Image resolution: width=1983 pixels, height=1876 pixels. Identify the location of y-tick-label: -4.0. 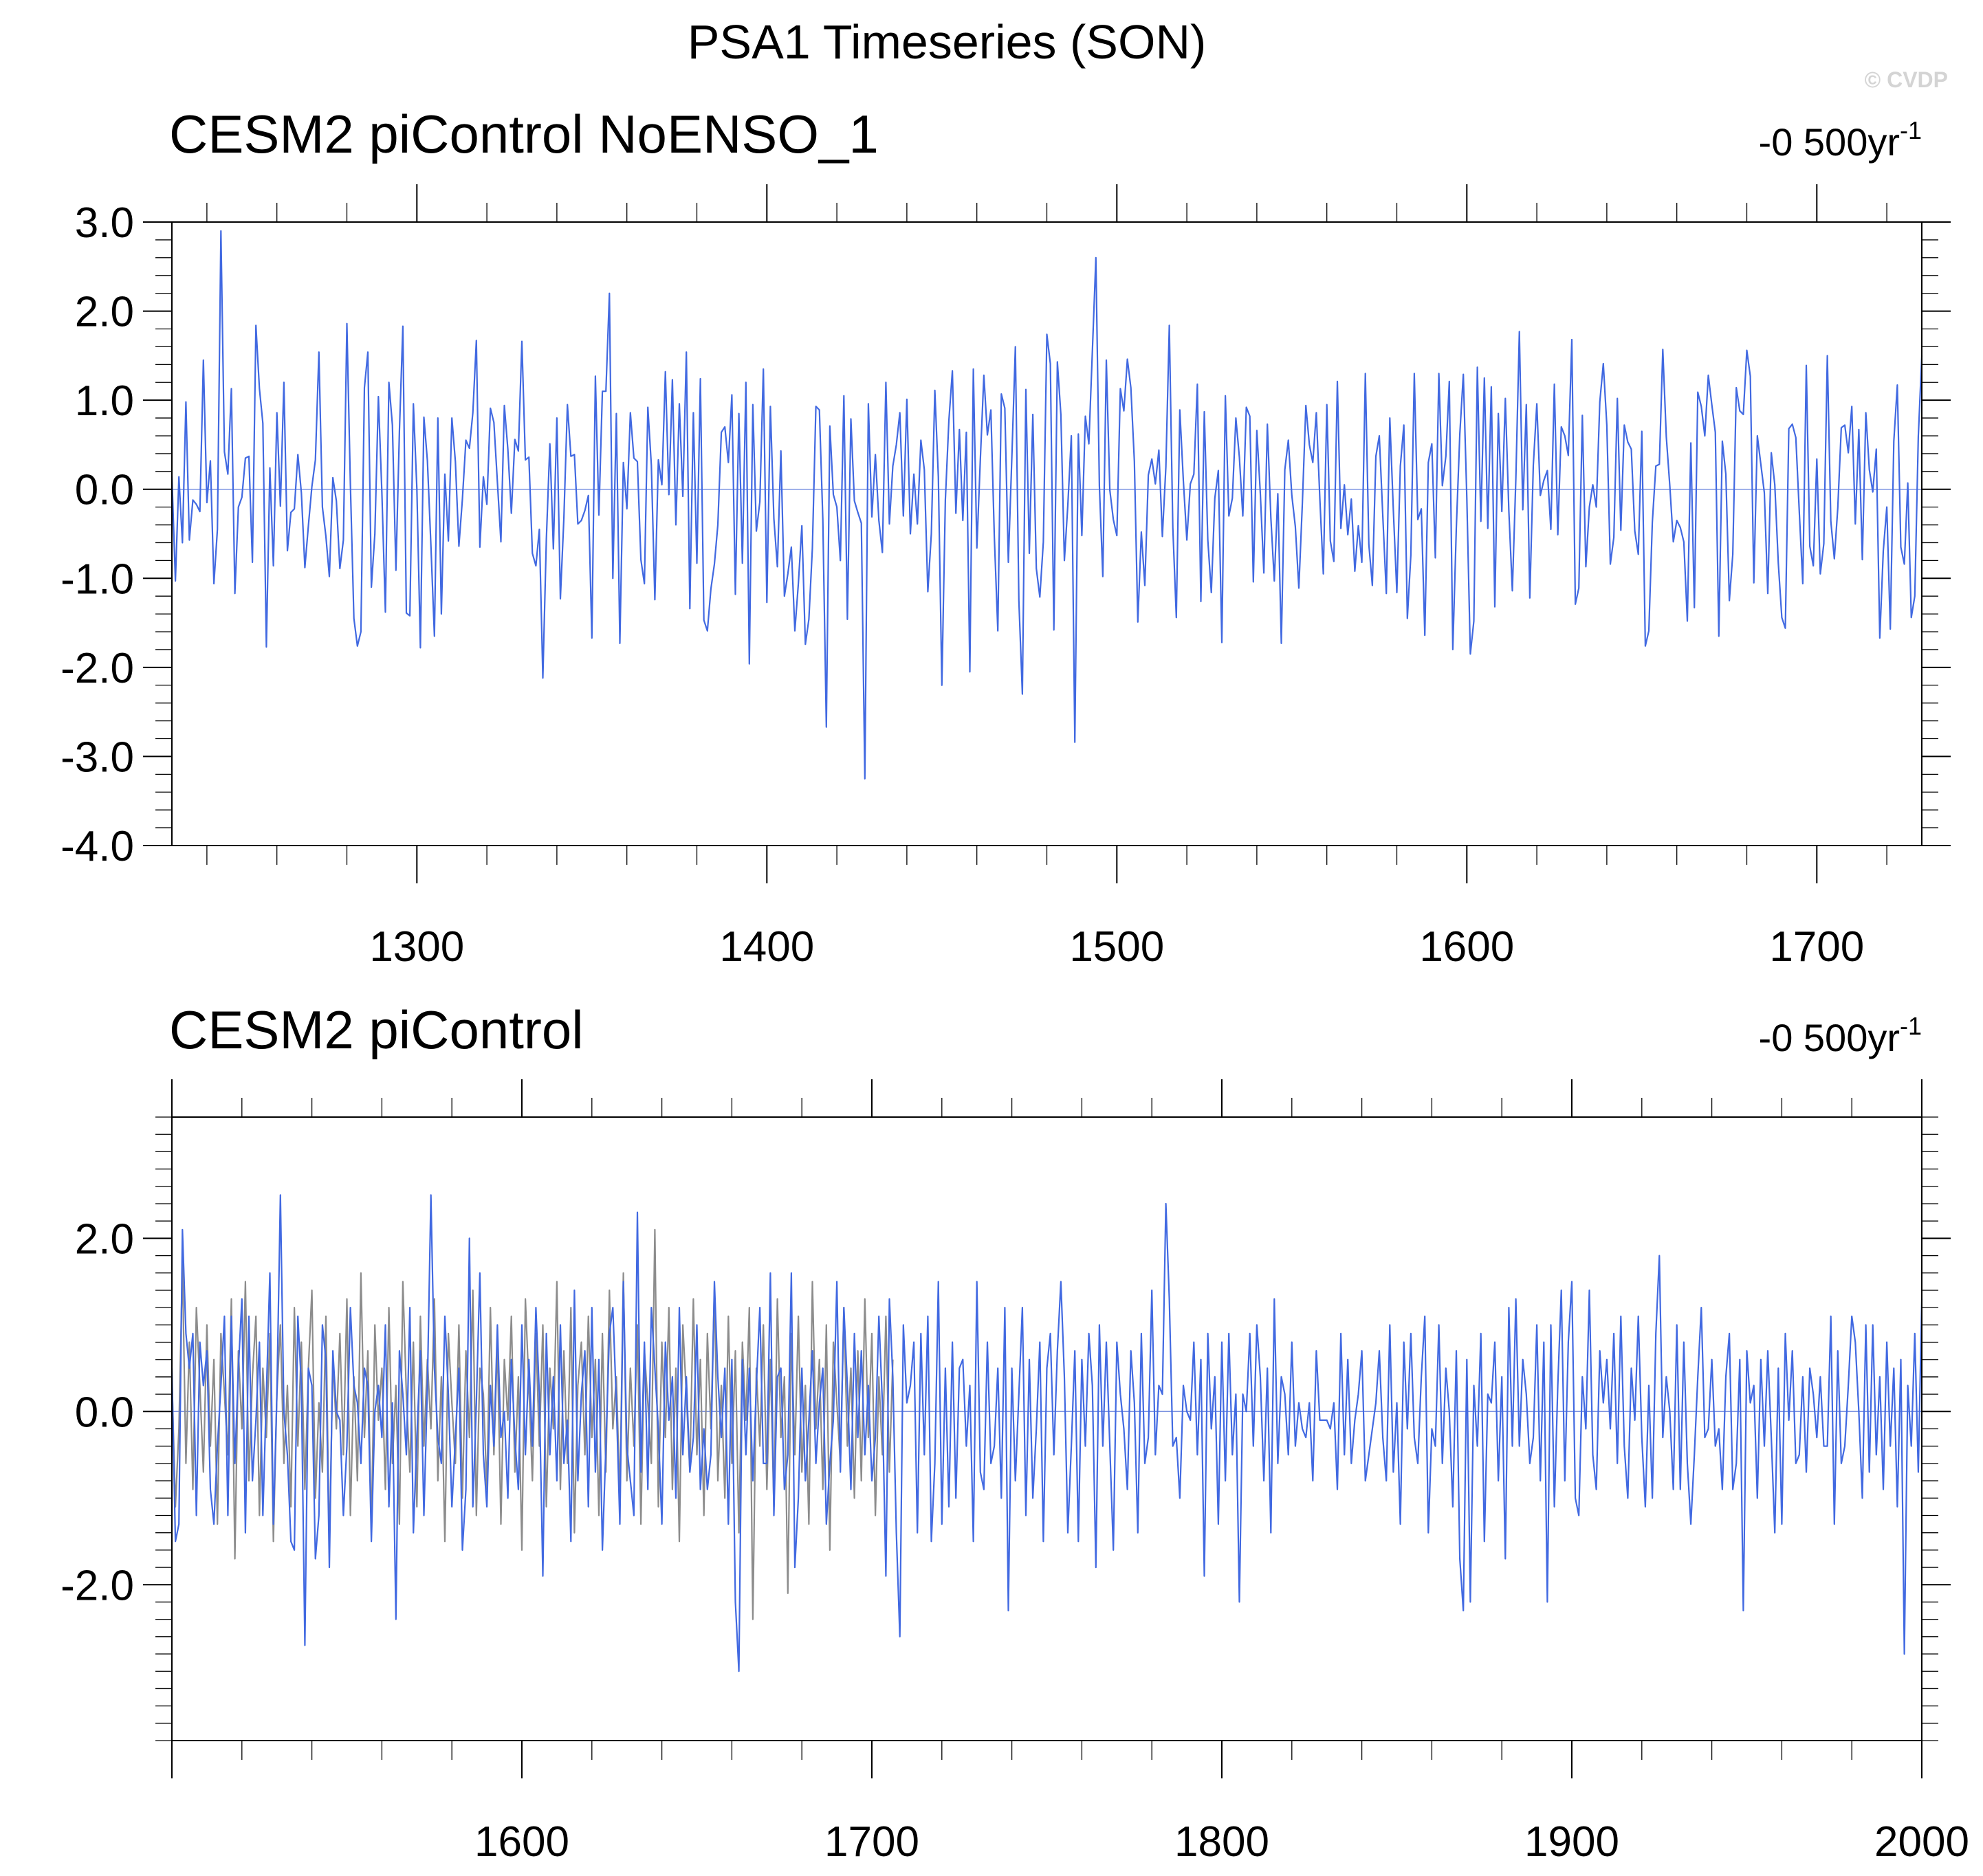
(97, 846).